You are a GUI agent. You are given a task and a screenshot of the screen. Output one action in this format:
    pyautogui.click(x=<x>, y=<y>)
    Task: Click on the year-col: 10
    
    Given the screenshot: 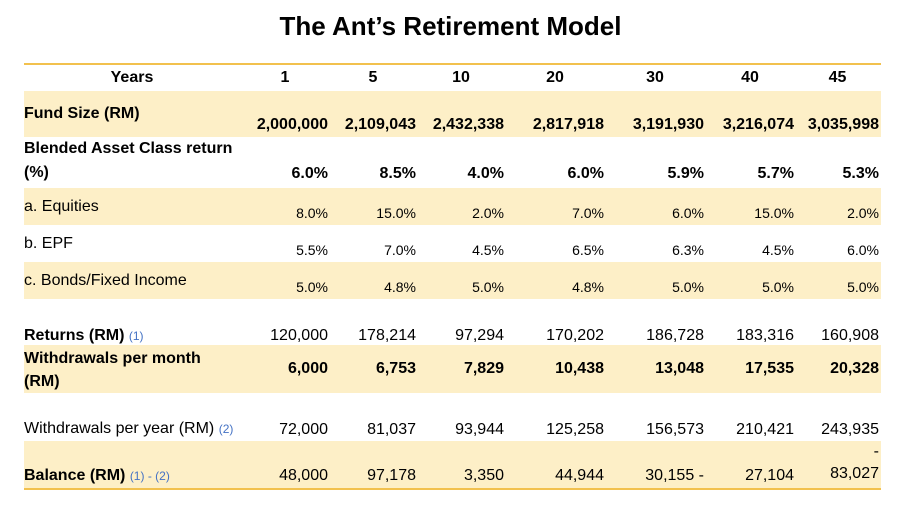 What is the action you would take?
    pyautogui.click(x=462, y=77)
    